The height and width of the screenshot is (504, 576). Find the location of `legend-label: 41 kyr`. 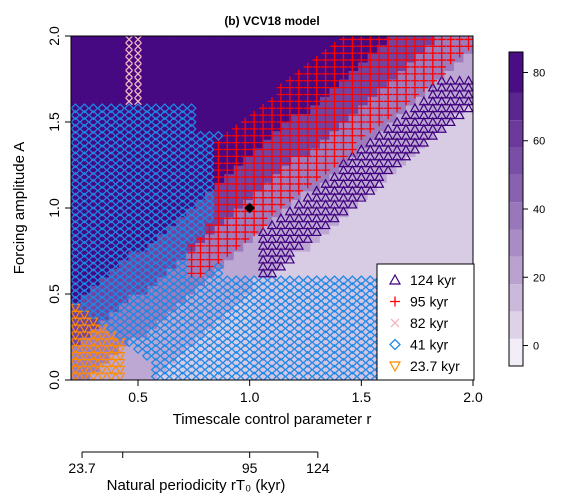

legend-label: 41 kyr is located at coordinates (429, 345).